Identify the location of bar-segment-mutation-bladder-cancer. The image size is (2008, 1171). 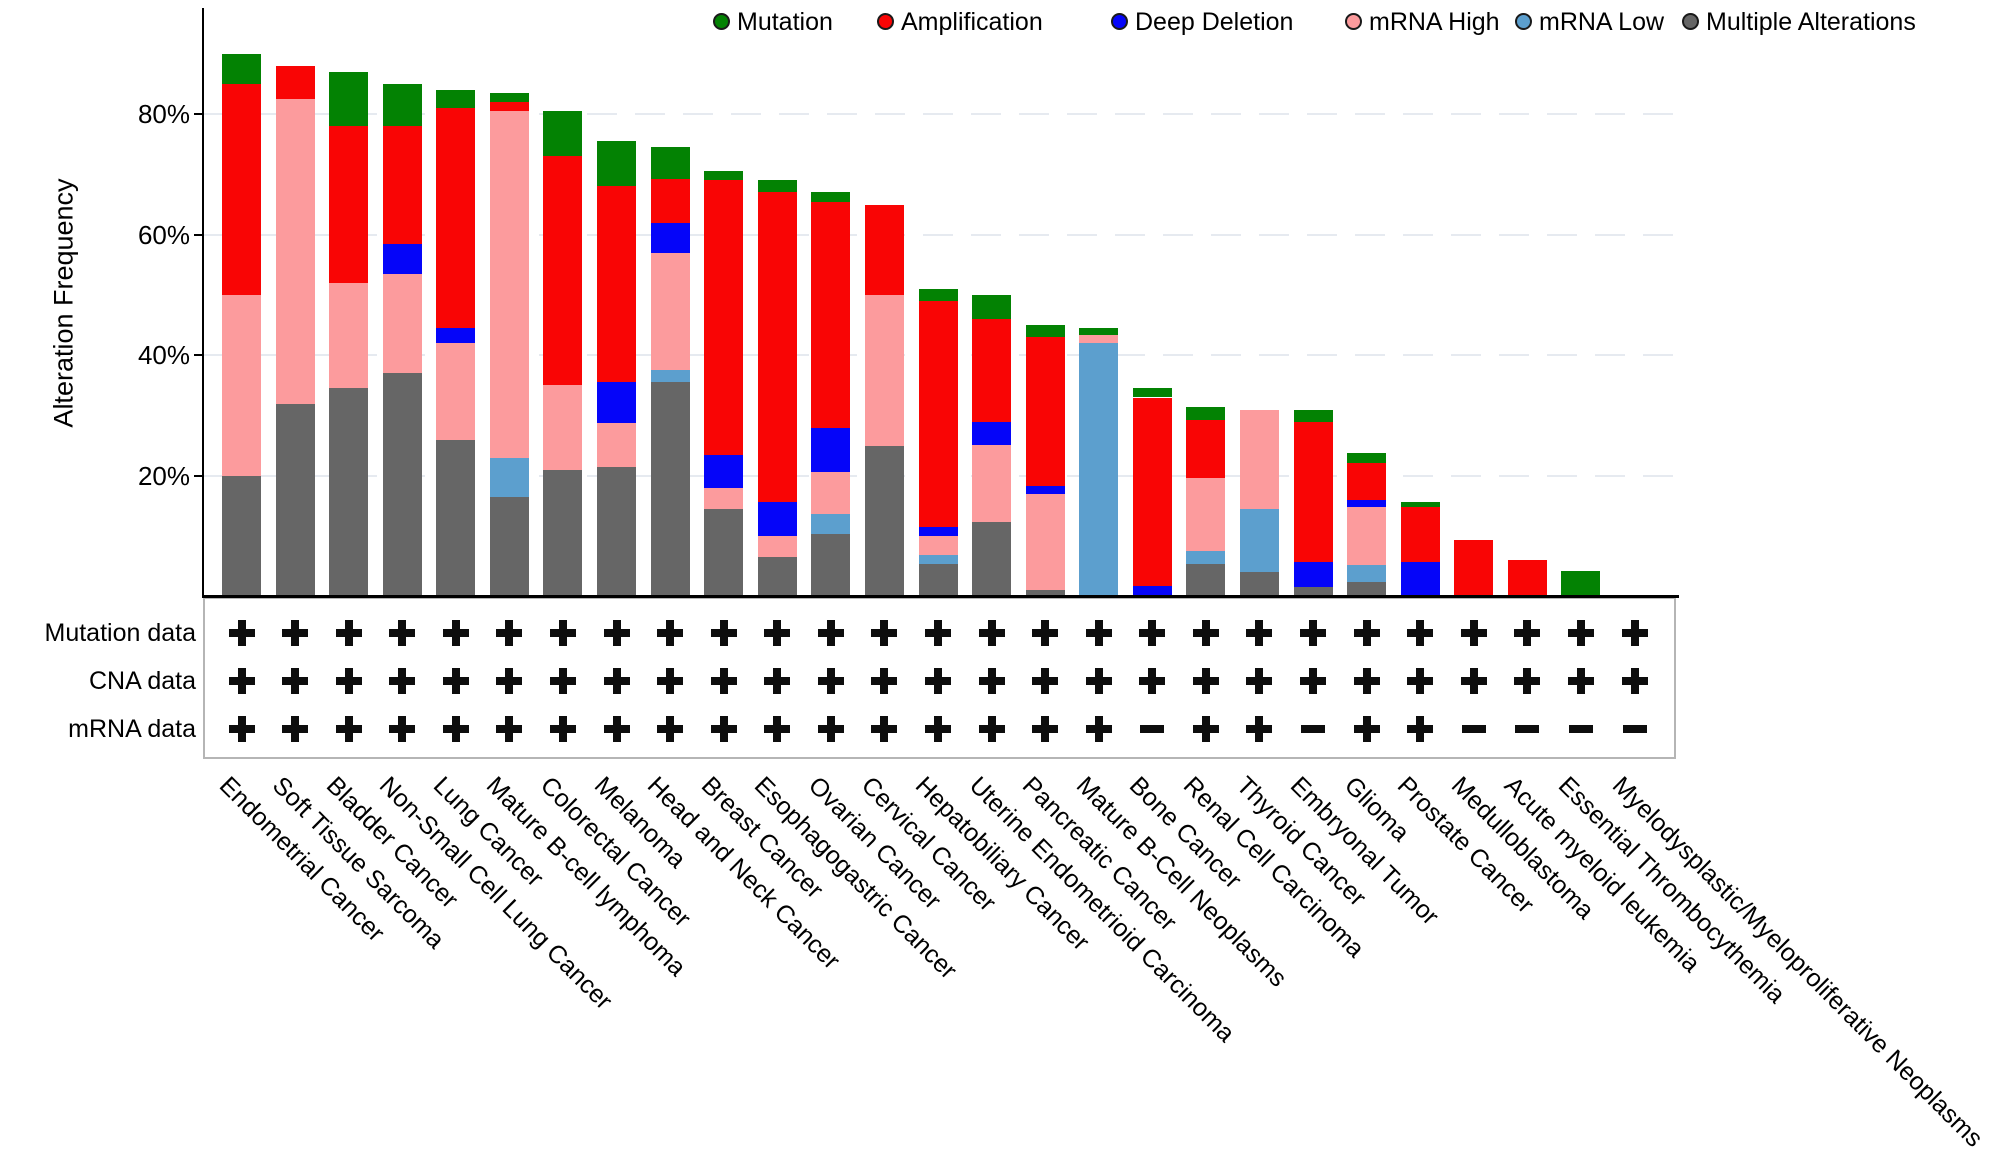
(349, 99).